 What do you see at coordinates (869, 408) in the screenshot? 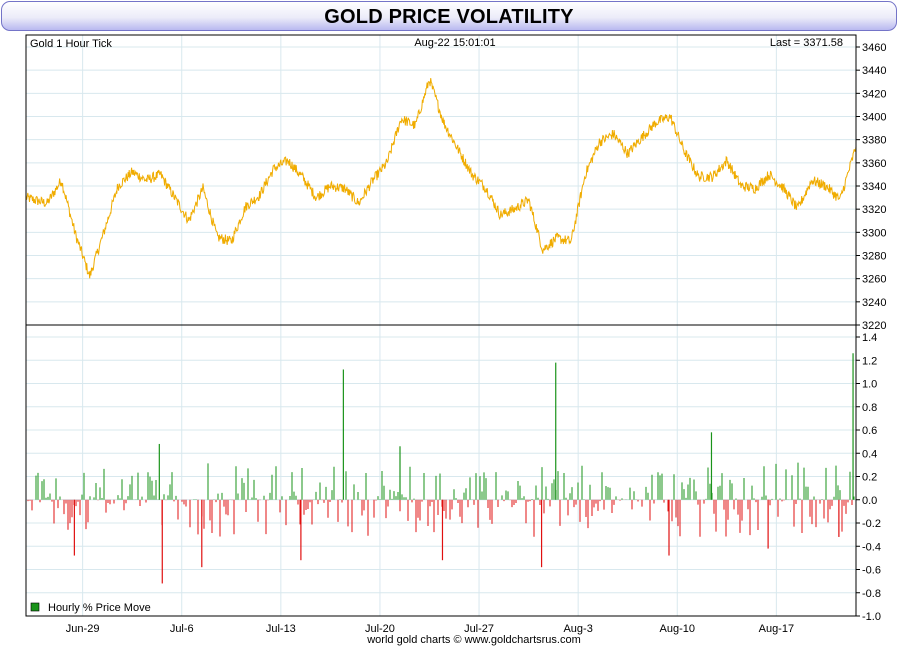
I see `volatility-tick-label: 0.8` at bounding box center [869, 408].